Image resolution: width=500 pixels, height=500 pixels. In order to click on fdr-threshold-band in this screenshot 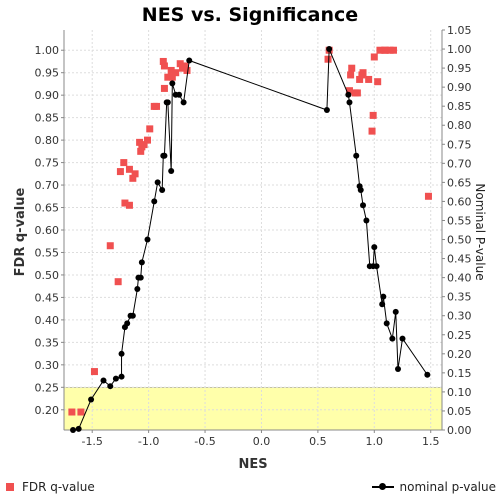, I will do `click(253, 409)`.